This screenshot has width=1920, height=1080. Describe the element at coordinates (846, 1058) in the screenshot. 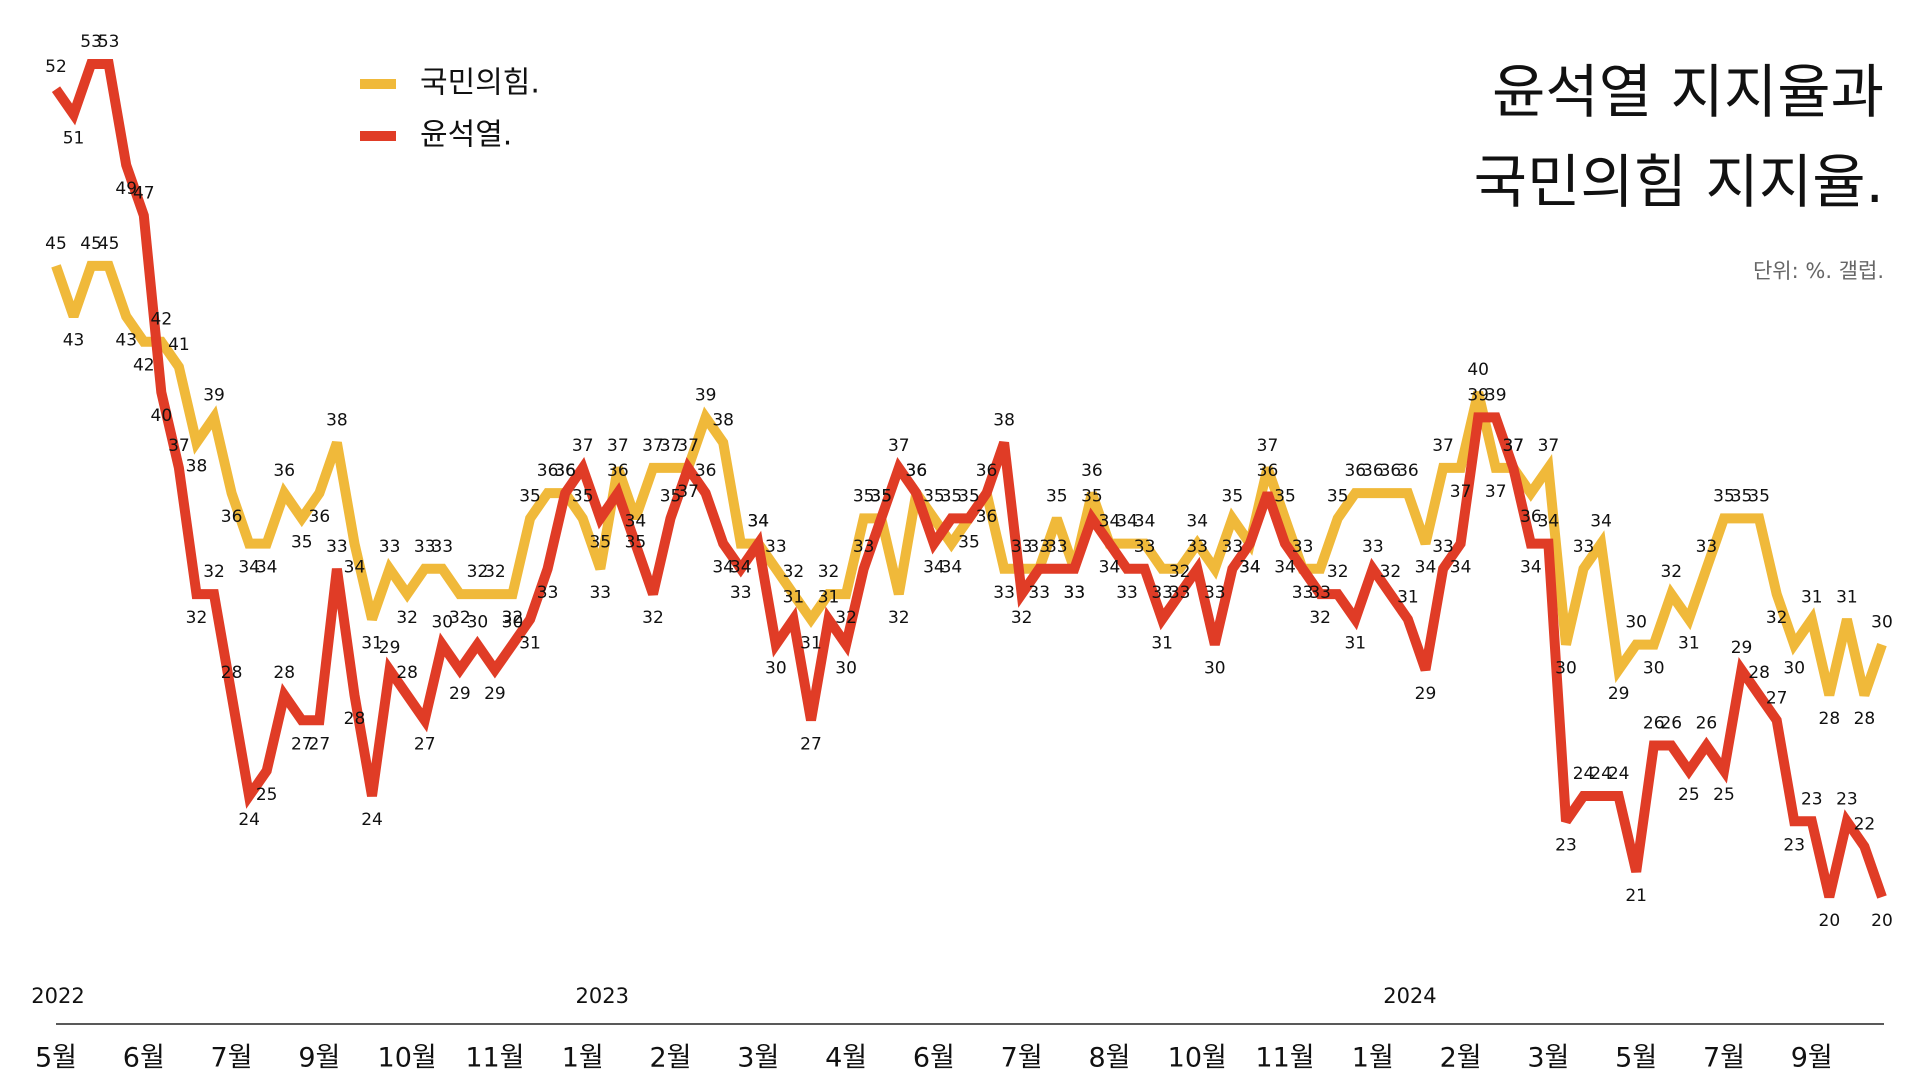

I see `x-tick-label: 4월` at that location.